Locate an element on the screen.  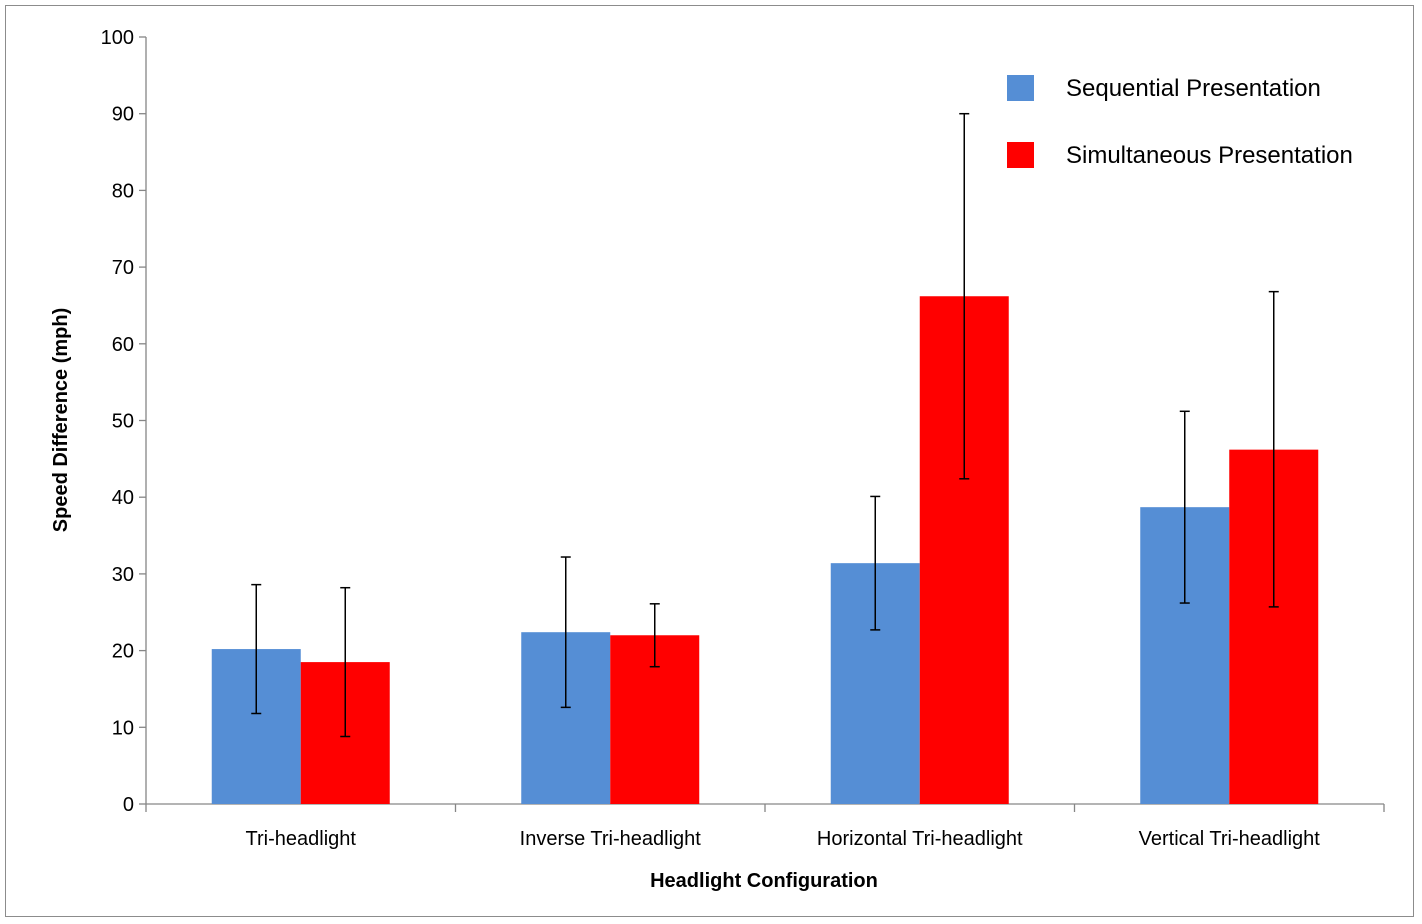
legend-swatch-simultaneous is located at coordinates (1020, 155).